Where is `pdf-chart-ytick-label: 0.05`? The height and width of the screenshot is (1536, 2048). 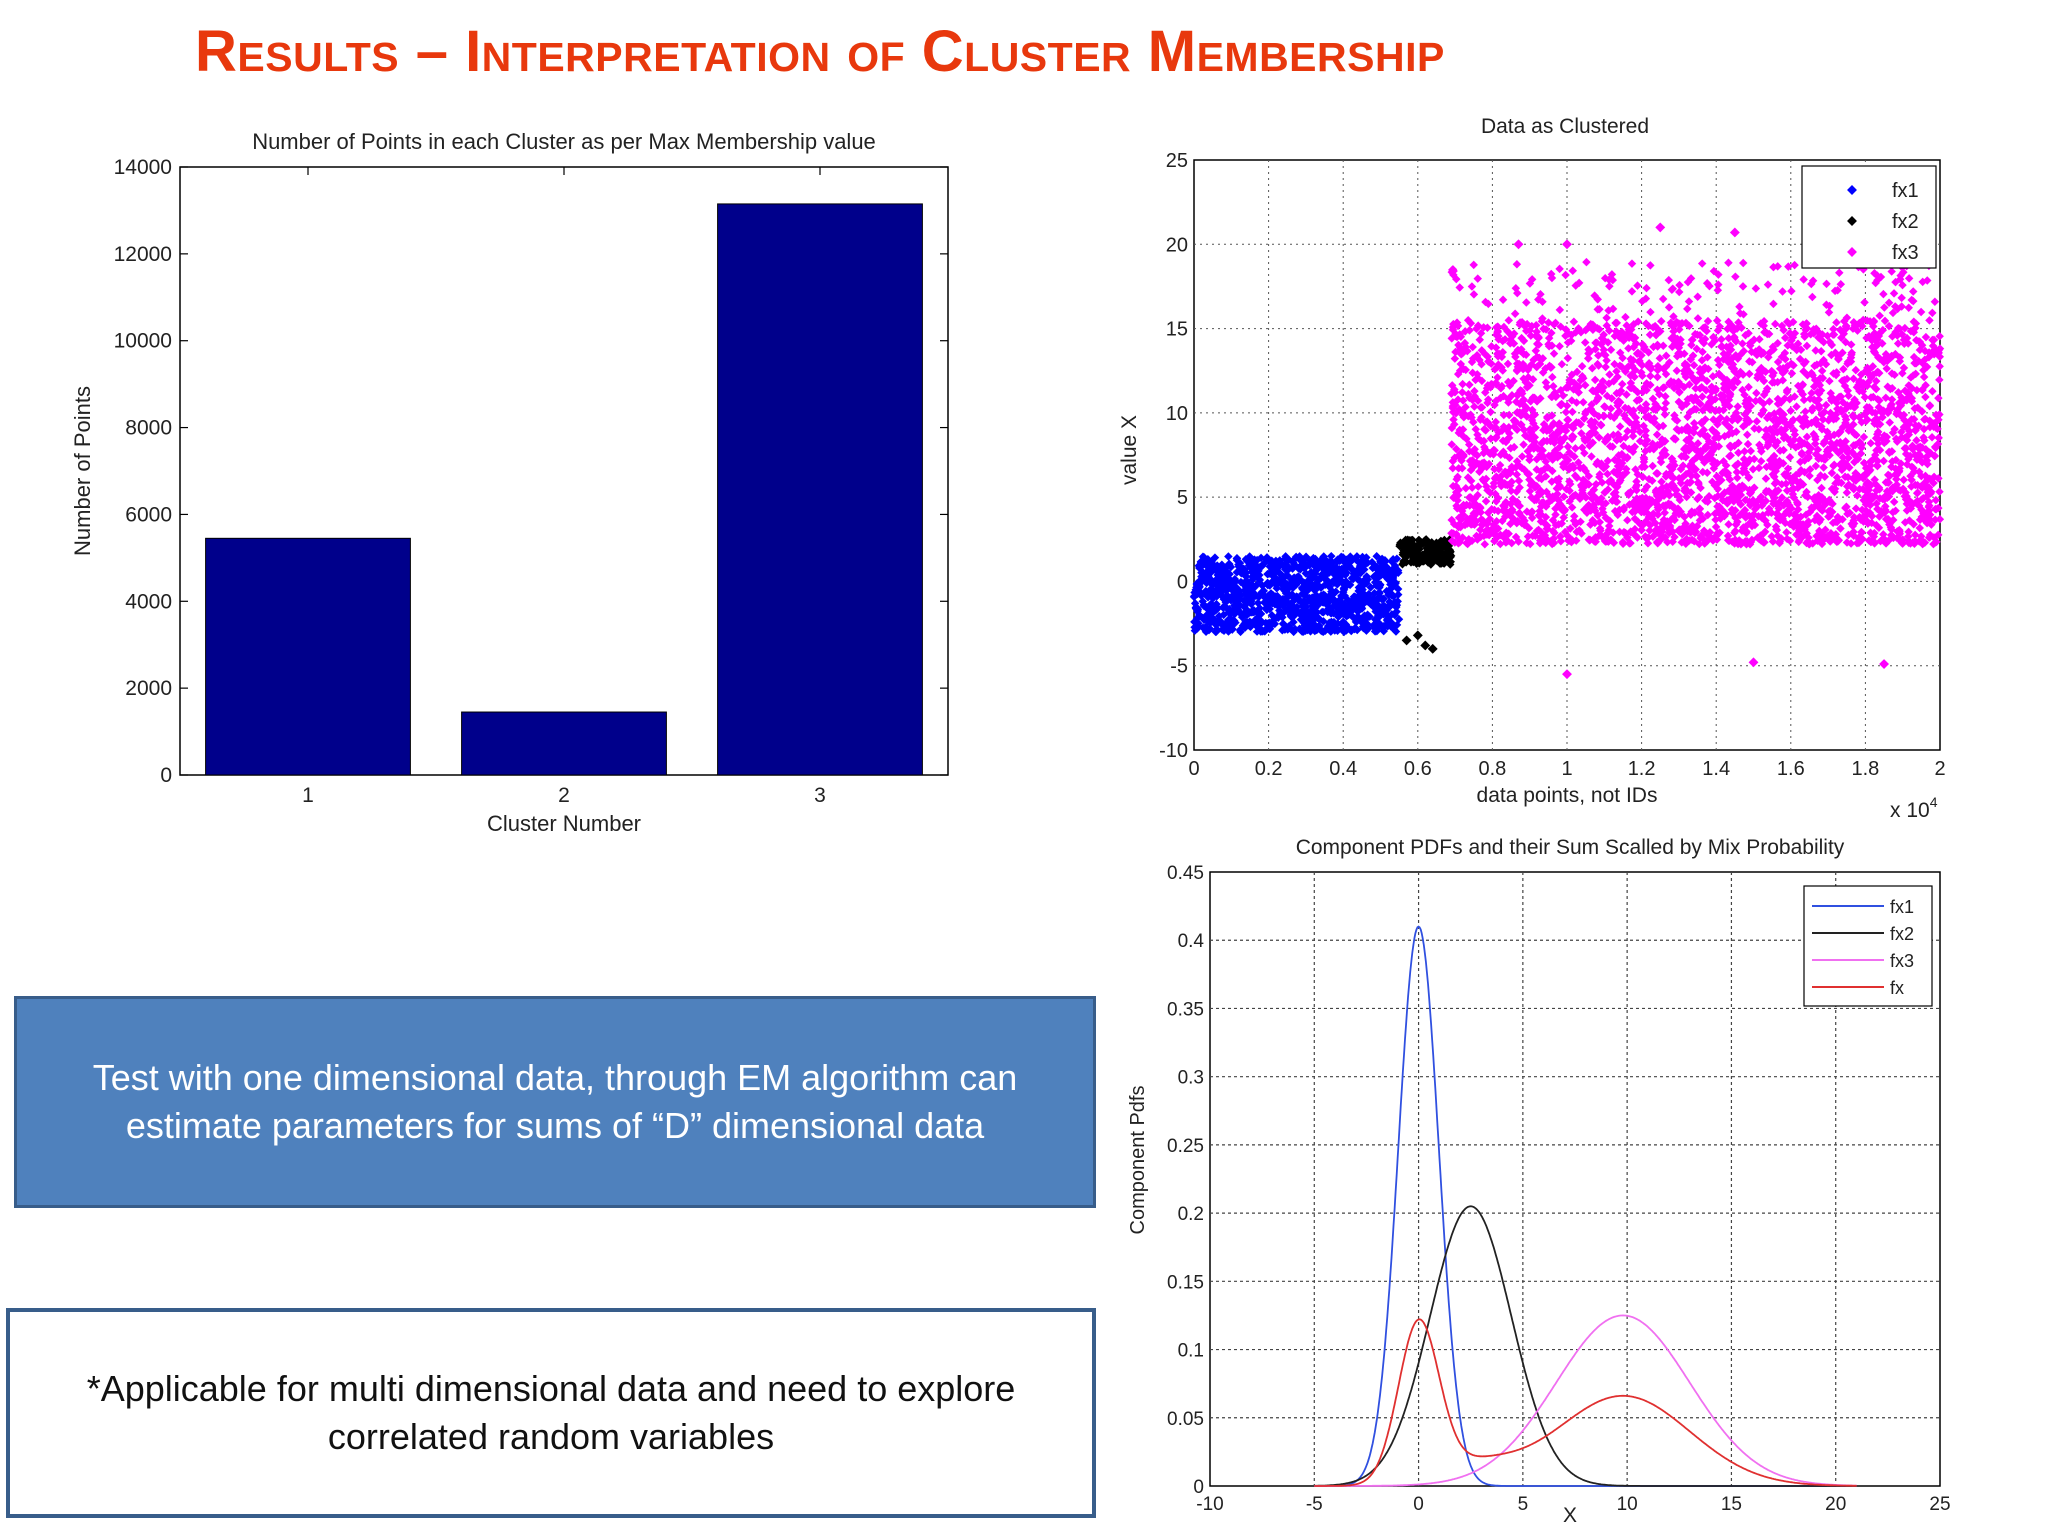 pdf-chart-ytick-label: 0.05 is located at coordinates (1185, 1419).